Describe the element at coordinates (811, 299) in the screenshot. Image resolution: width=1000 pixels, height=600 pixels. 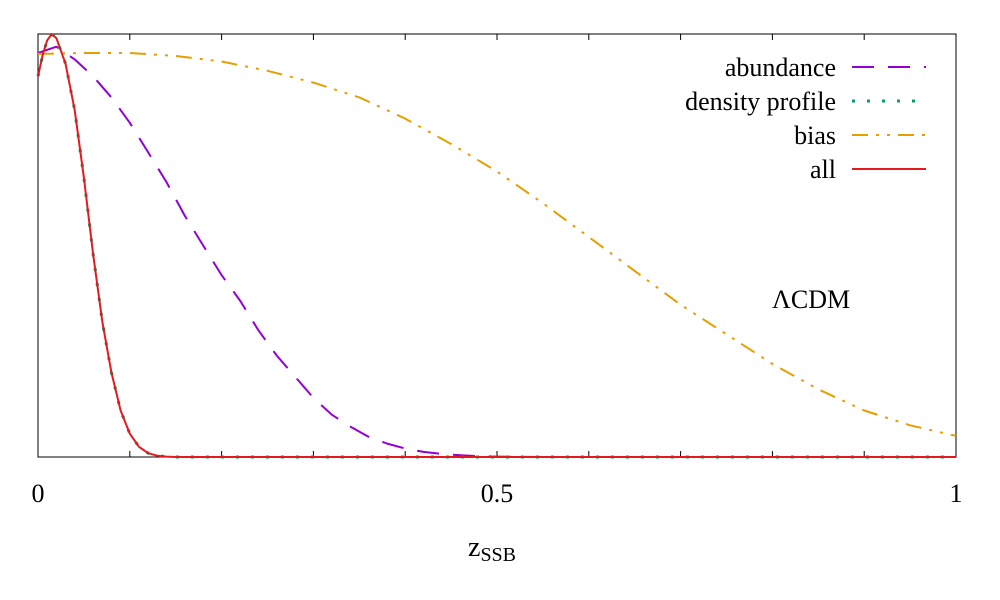
I see `chart-annotation: ΛCDM` at that location.